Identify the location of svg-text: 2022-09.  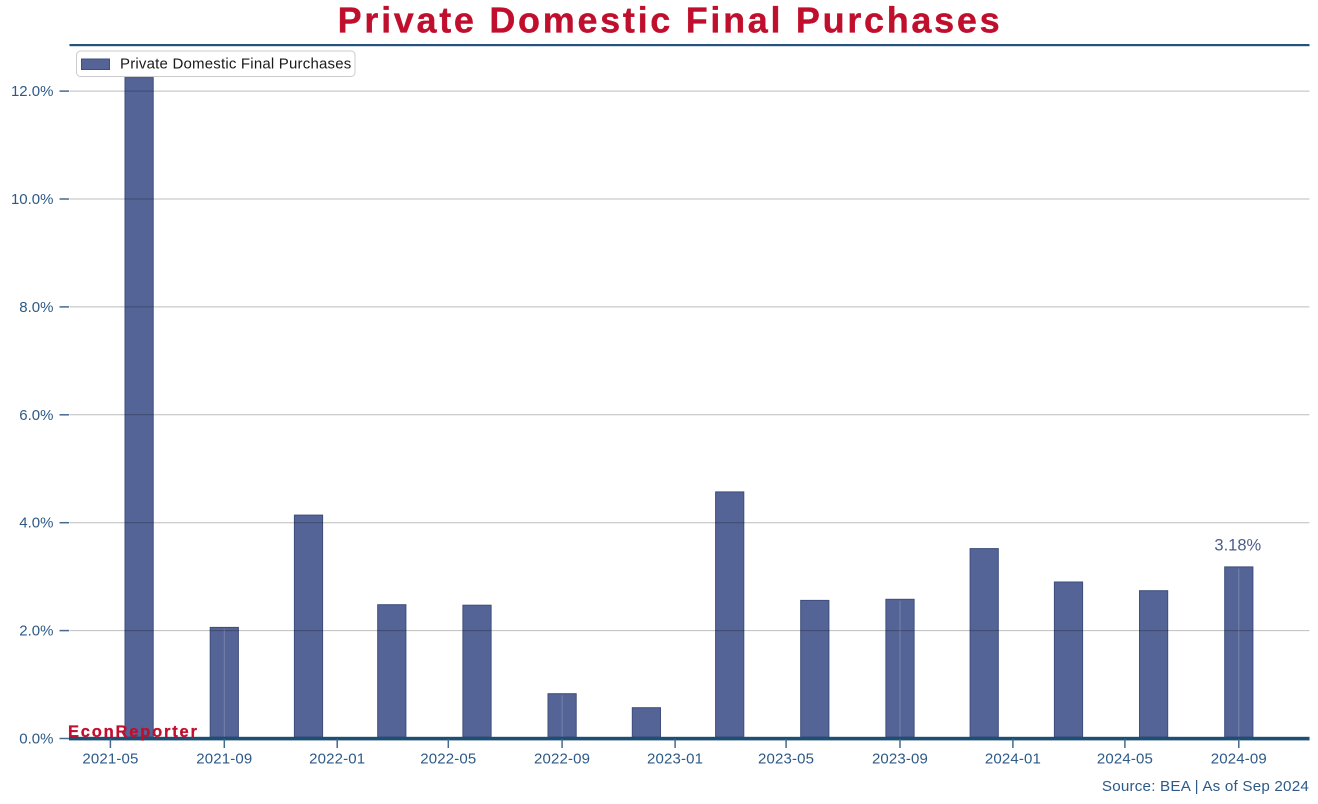
(562, 759).